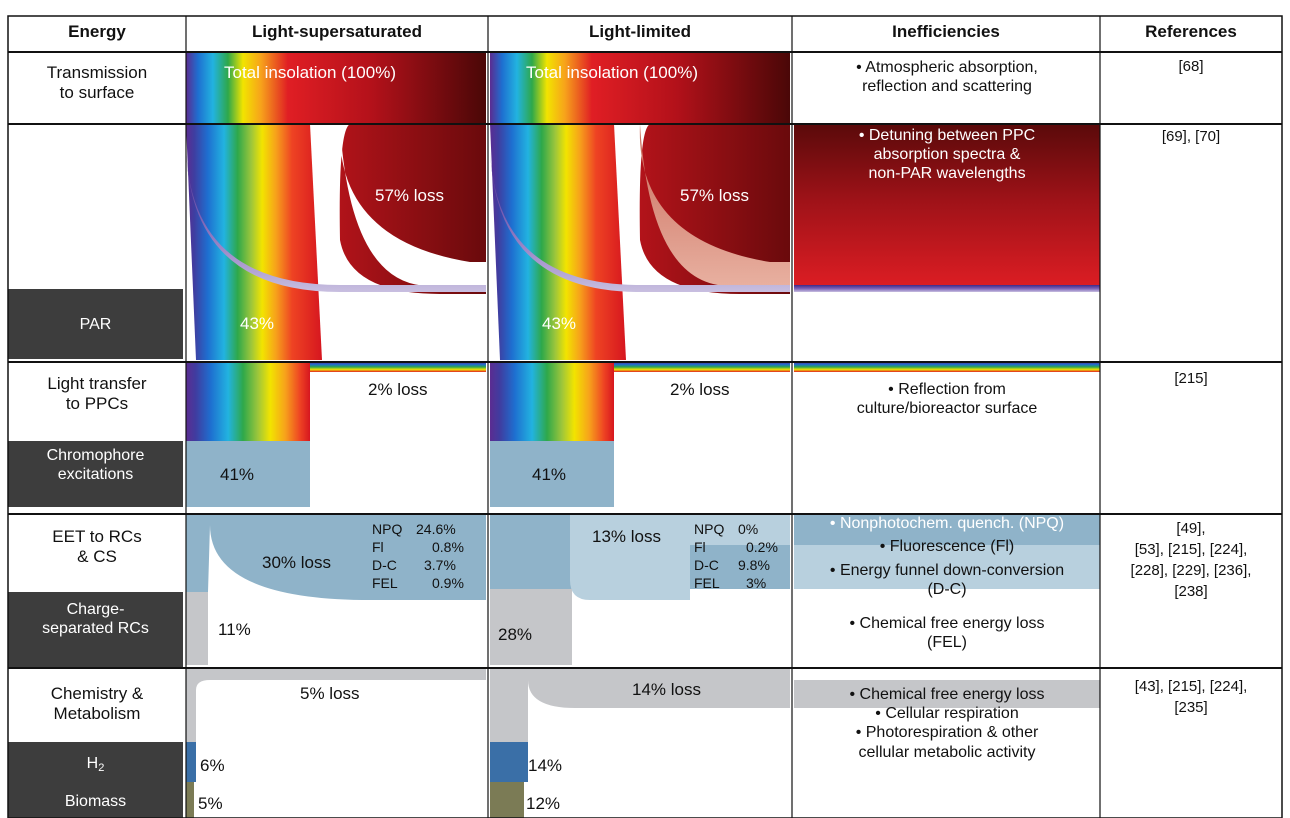 Image resolution: width=1290 pixels, height=818 pixels. I want to click on ll-excitations-value: 41%, so click(549, 474).